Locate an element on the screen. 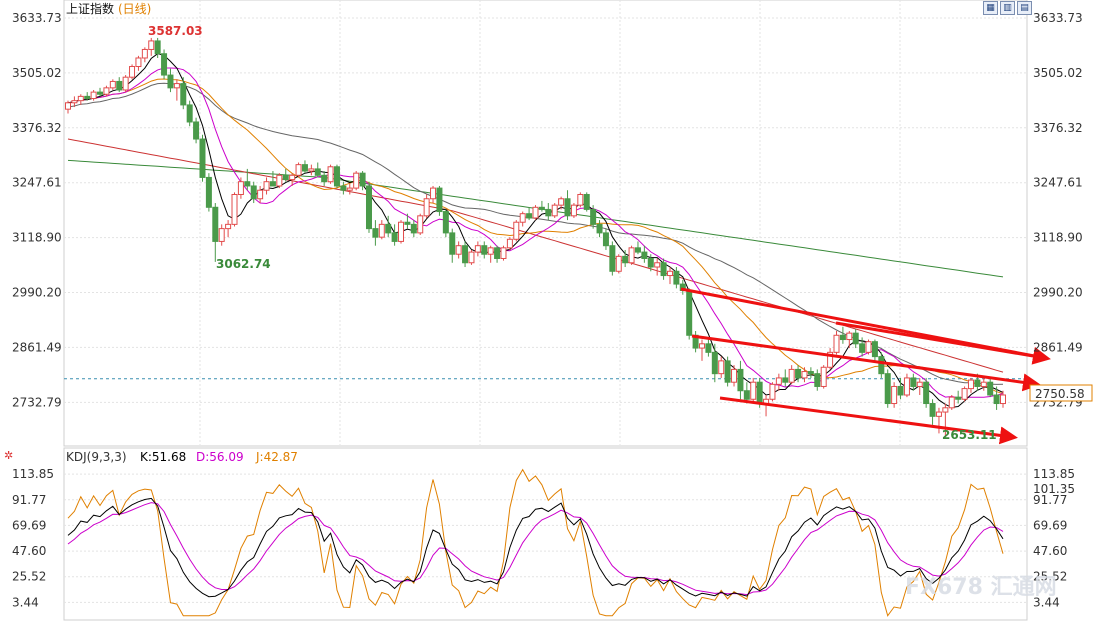  high-label: 3587.03 is located at coordinates (175, 31).